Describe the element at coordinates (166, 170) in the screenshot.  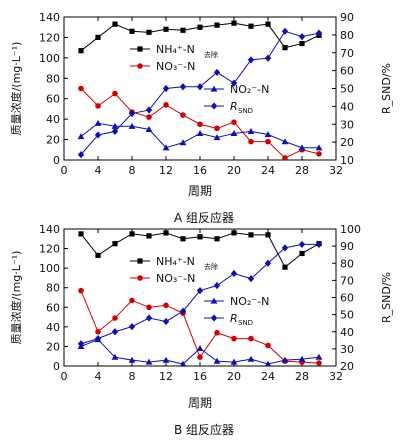
I see `x-tick-label: 12` at that location.